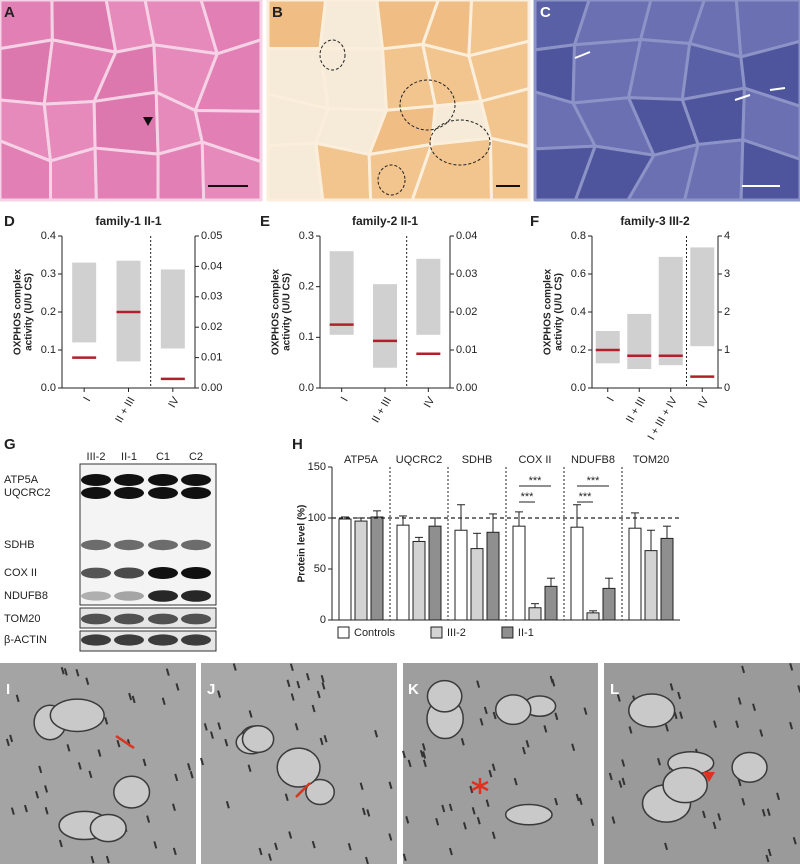  I want to click on y2-tick-label: 0.04, so click(211, 266).